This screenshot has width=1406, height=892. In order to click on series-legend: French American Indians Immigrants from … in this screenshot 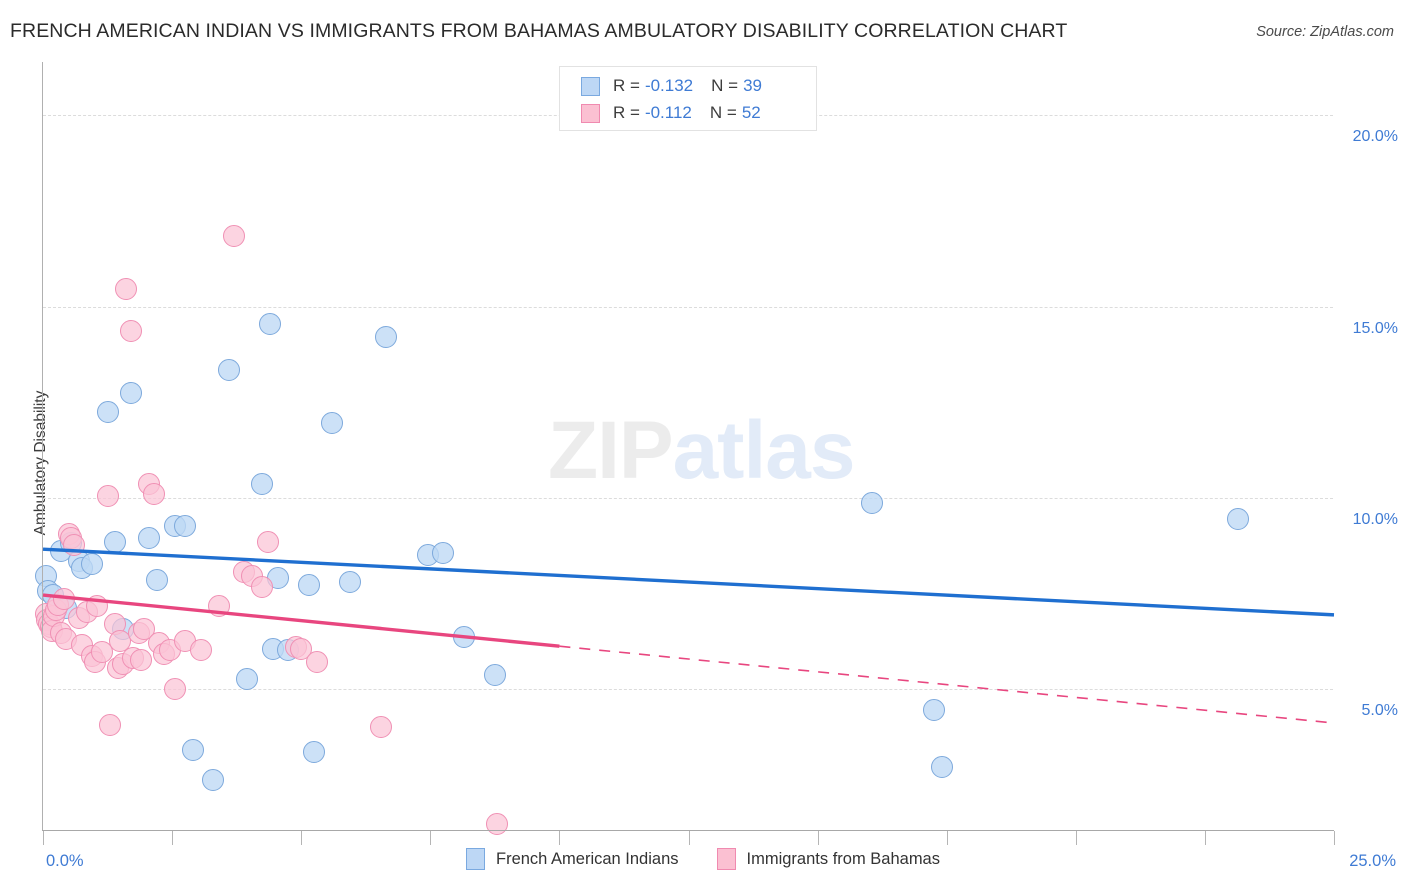, I will do `click(703, 859)`.